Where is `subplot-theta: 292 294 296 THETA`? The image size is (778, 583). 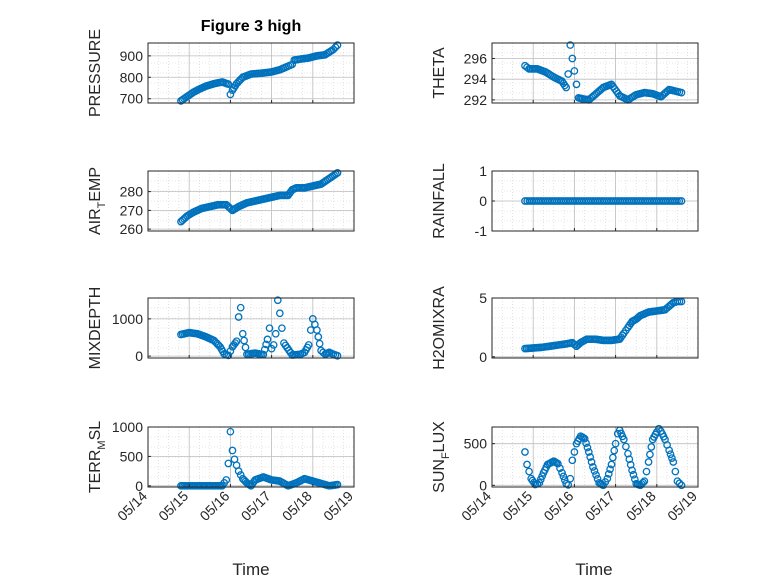
subplot-theta: 292 294 296 THETA is located at coordinates (565, 74).